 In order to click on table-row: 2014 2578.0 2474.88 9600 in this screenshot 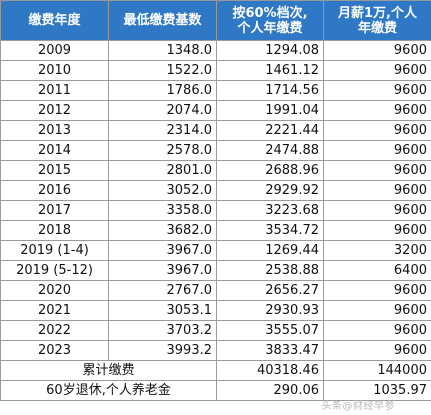, I will do `click(215, 150)`.